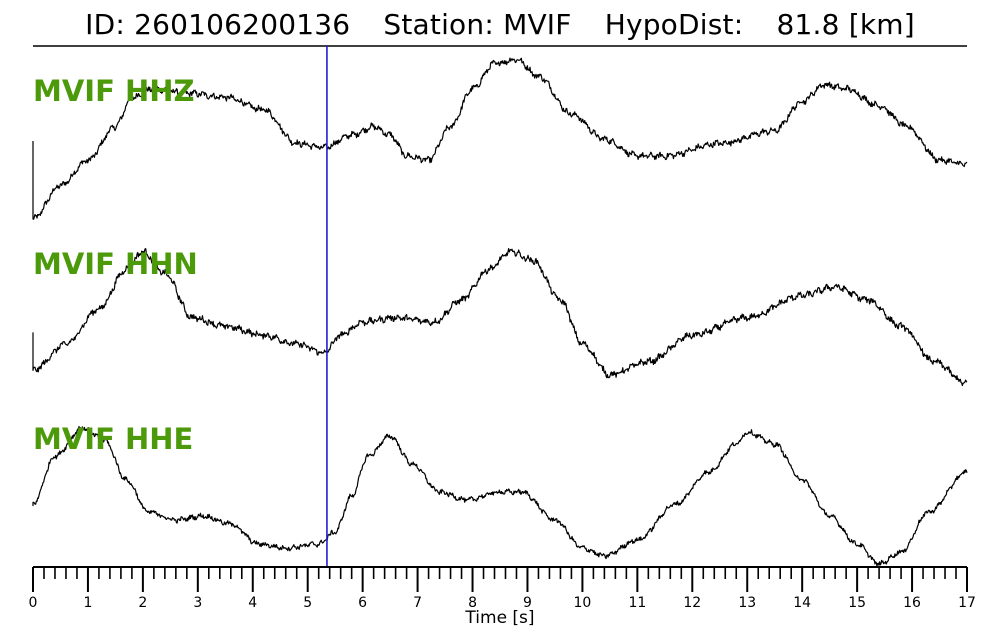 This screenshot has height=640, width=1000. I want to click on x-tick-label: 13, so click(747, 603).